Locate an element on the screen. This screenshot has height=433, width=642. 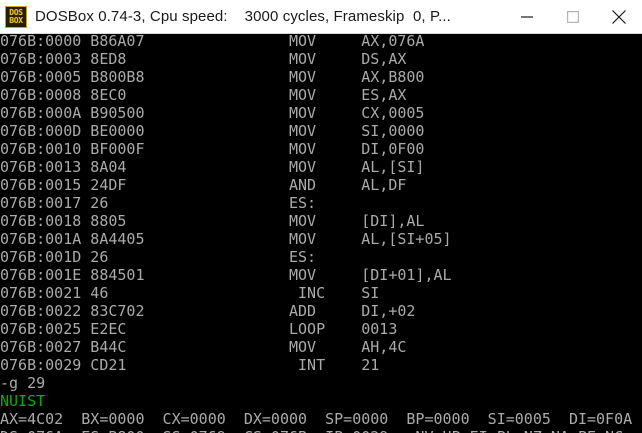
console-line: 076B:0022 83C702 ADD DI,+02 is located at coordinates (208, 311).